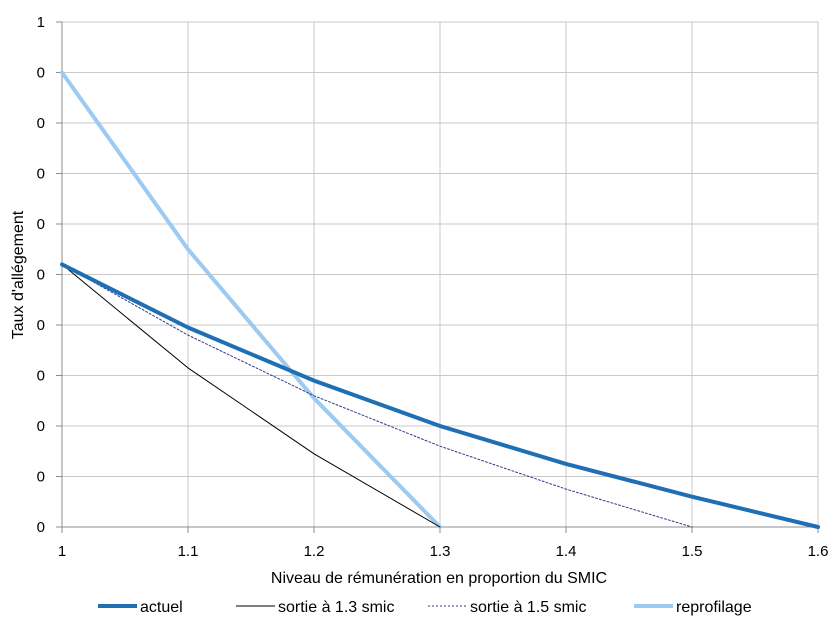 The image size is (833, 619). What do you see at coordinates (440, 551) in the screenshot?
I see `x-tick-label: 1.3` at bounding box center [440, 551].